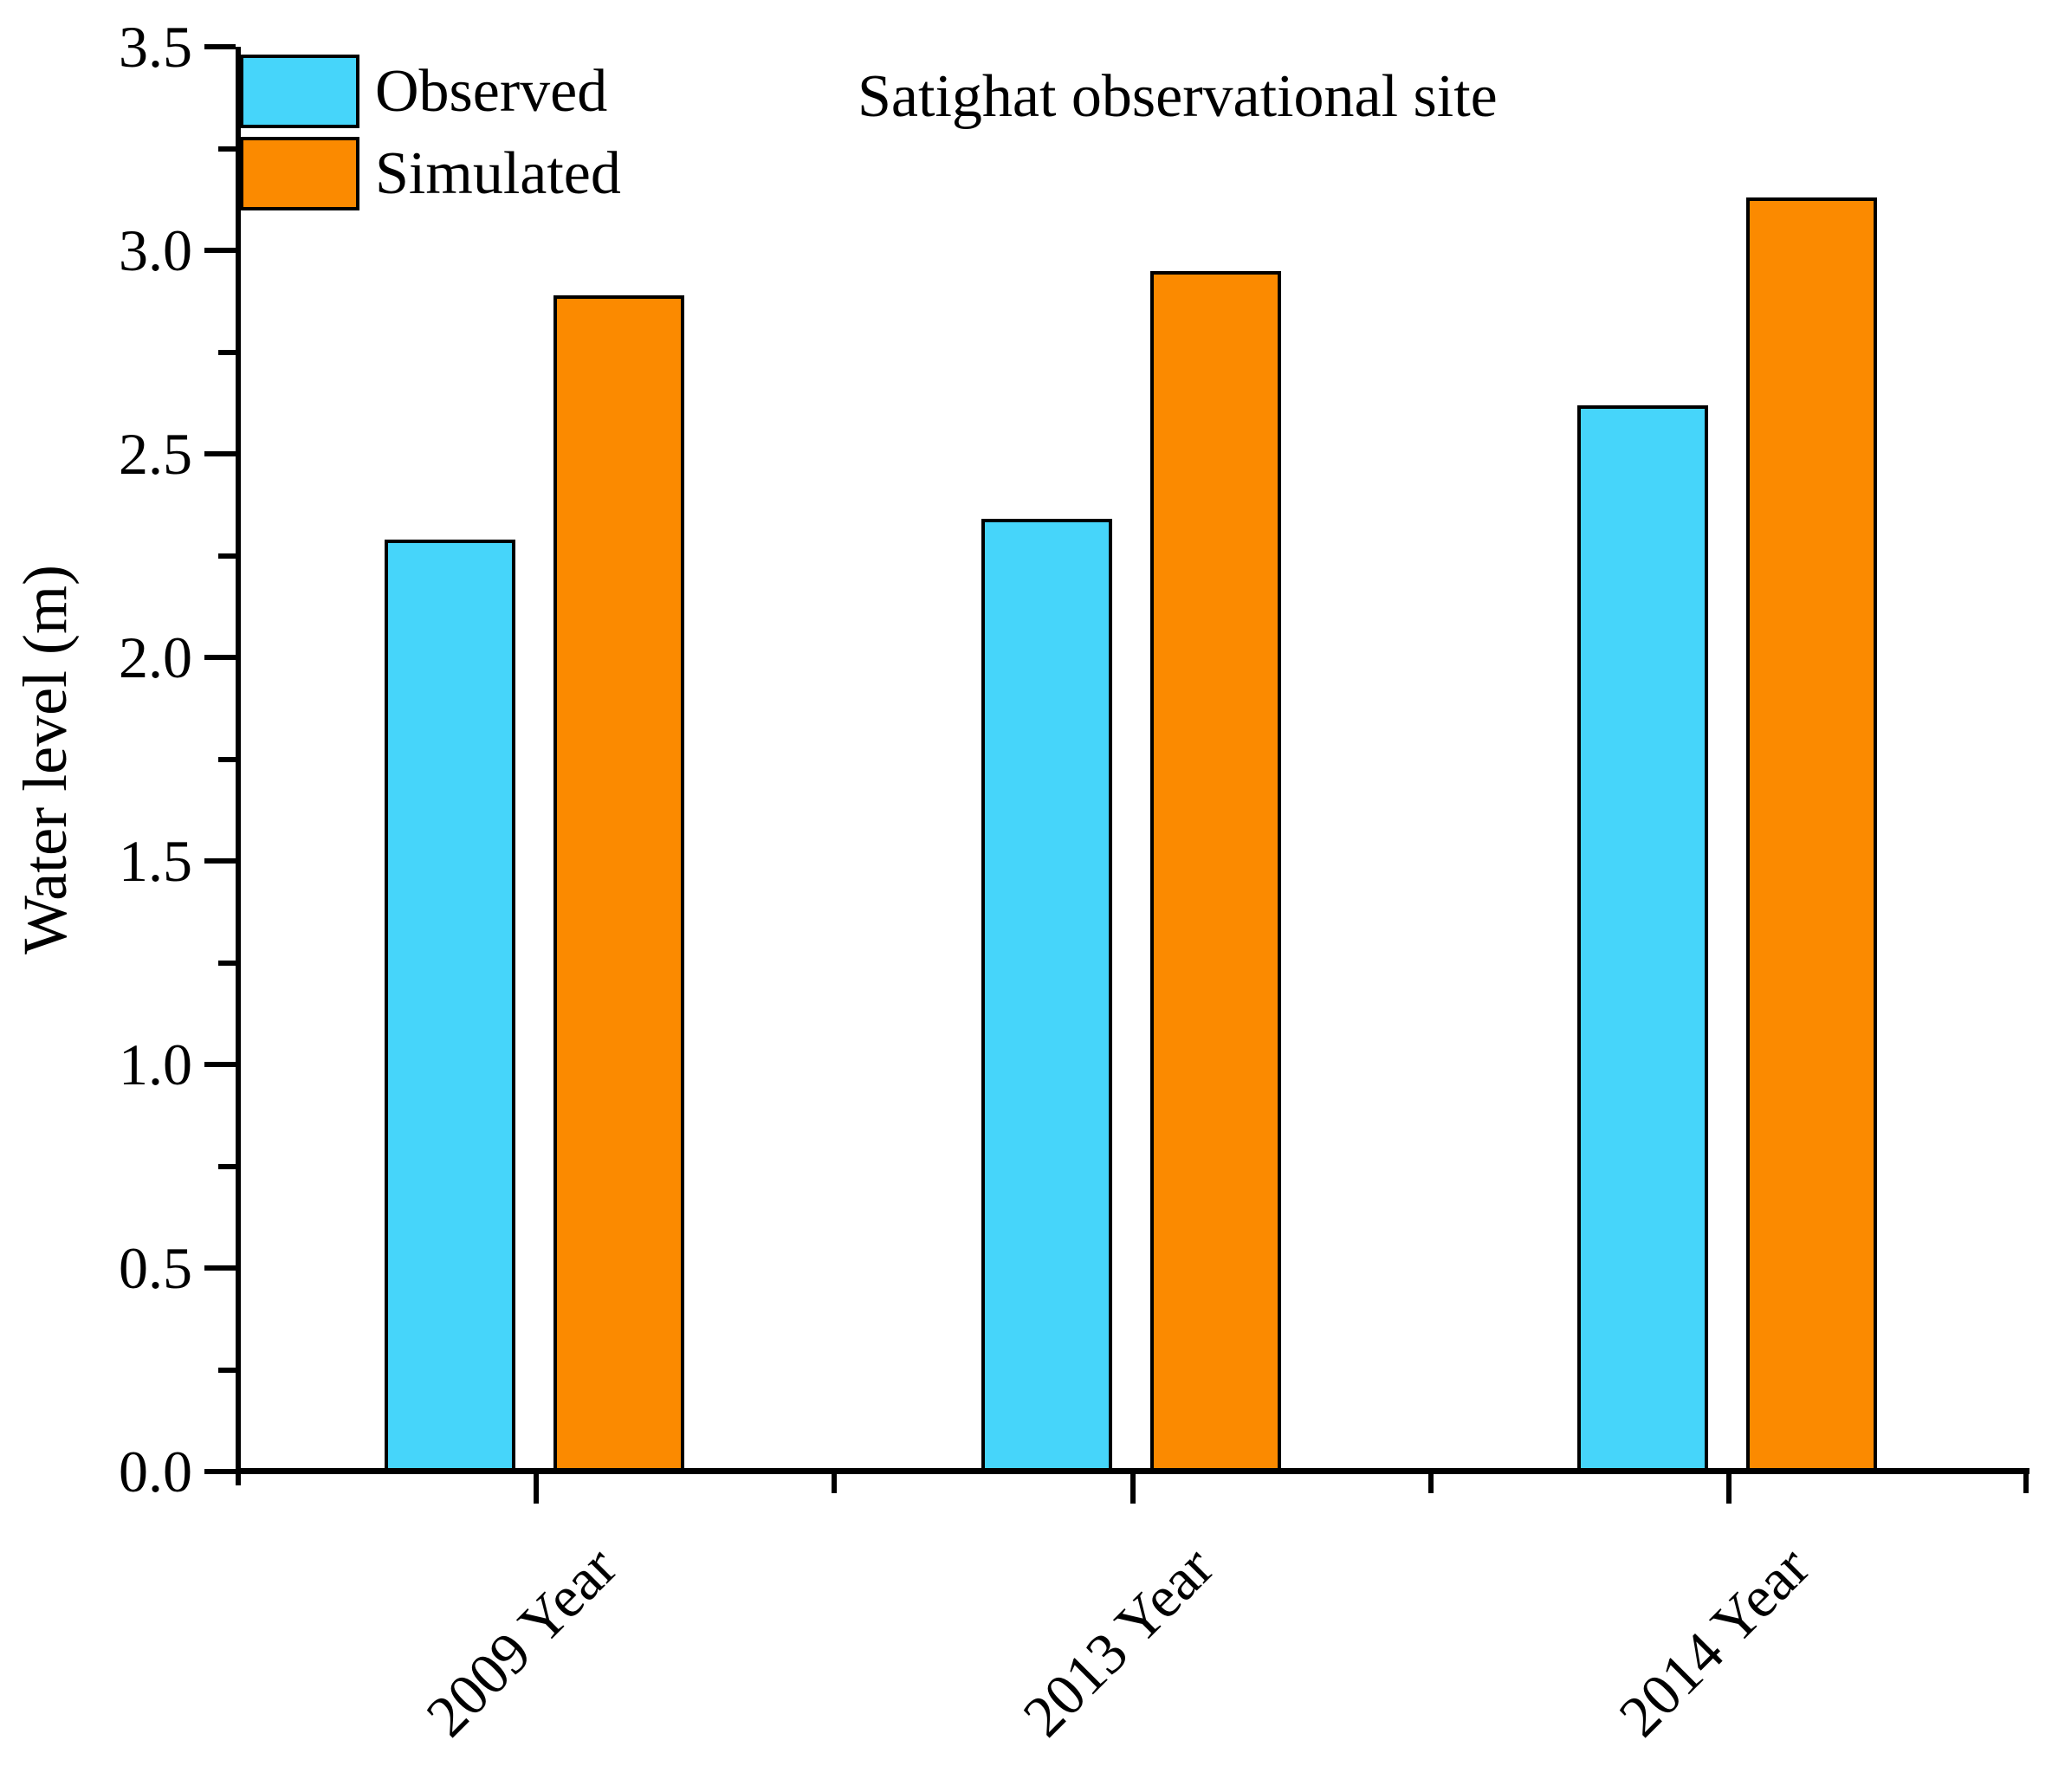 This screenshot has height=1792, width=2052. I want to click on y-axis-title: Water level (m), so click(45, 759).